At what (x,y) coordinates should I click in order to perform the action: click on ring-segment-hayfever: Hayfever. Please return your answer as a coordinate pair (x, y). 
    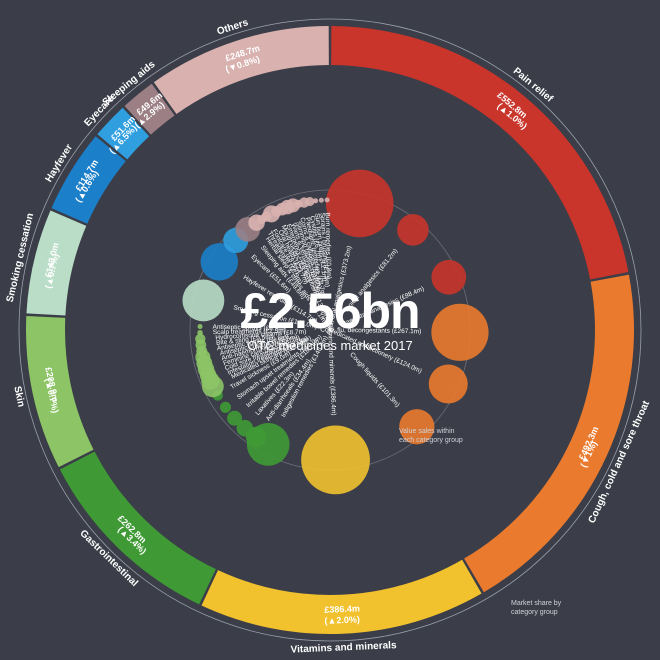
    Looking at the image, I should click on (88, 180).